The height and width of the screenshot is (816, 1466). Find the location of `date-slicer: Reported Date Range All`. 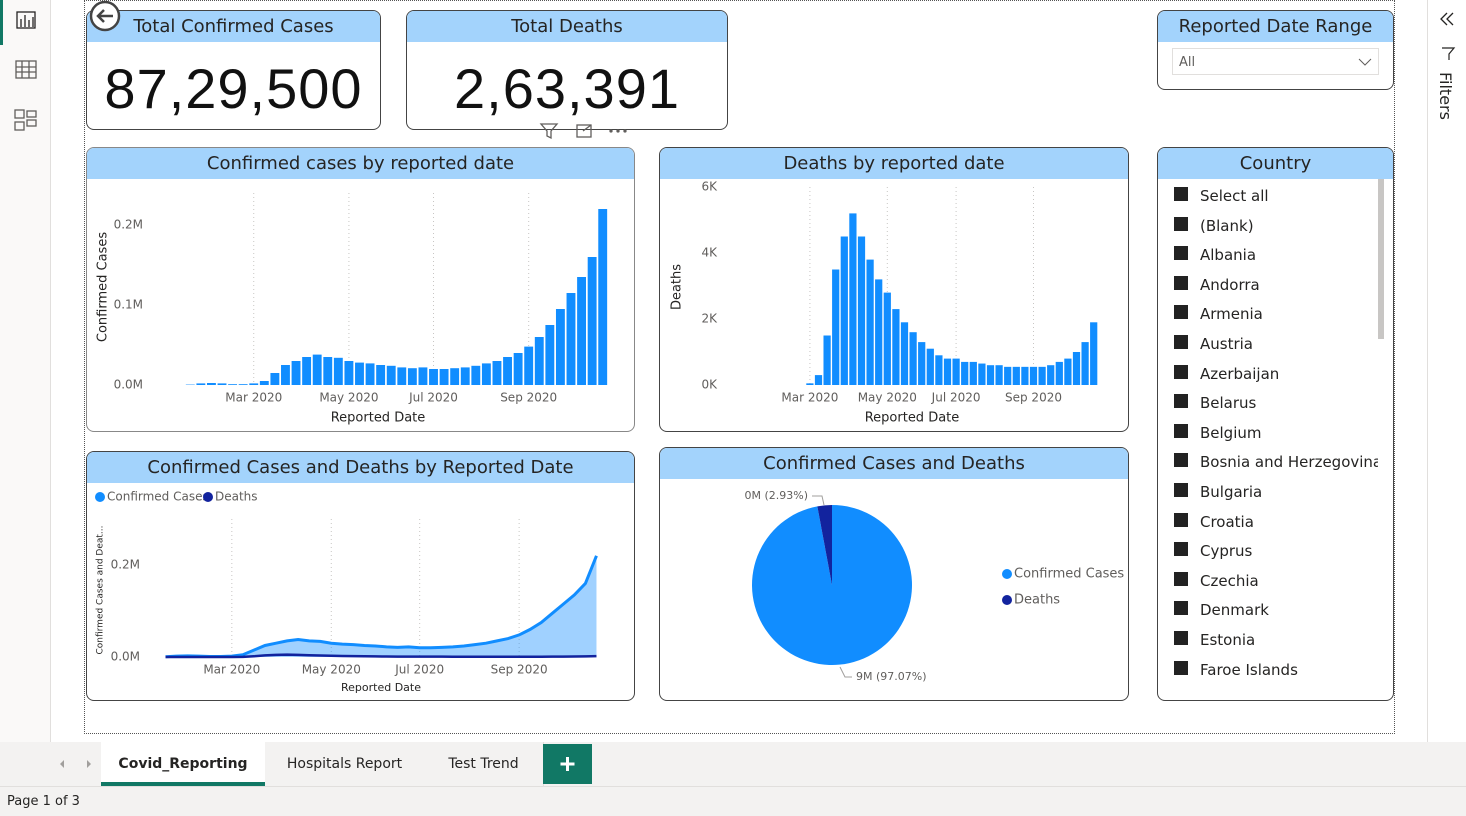

date-slicer: Reported Date Range All is located at coordinates (1275, 50).